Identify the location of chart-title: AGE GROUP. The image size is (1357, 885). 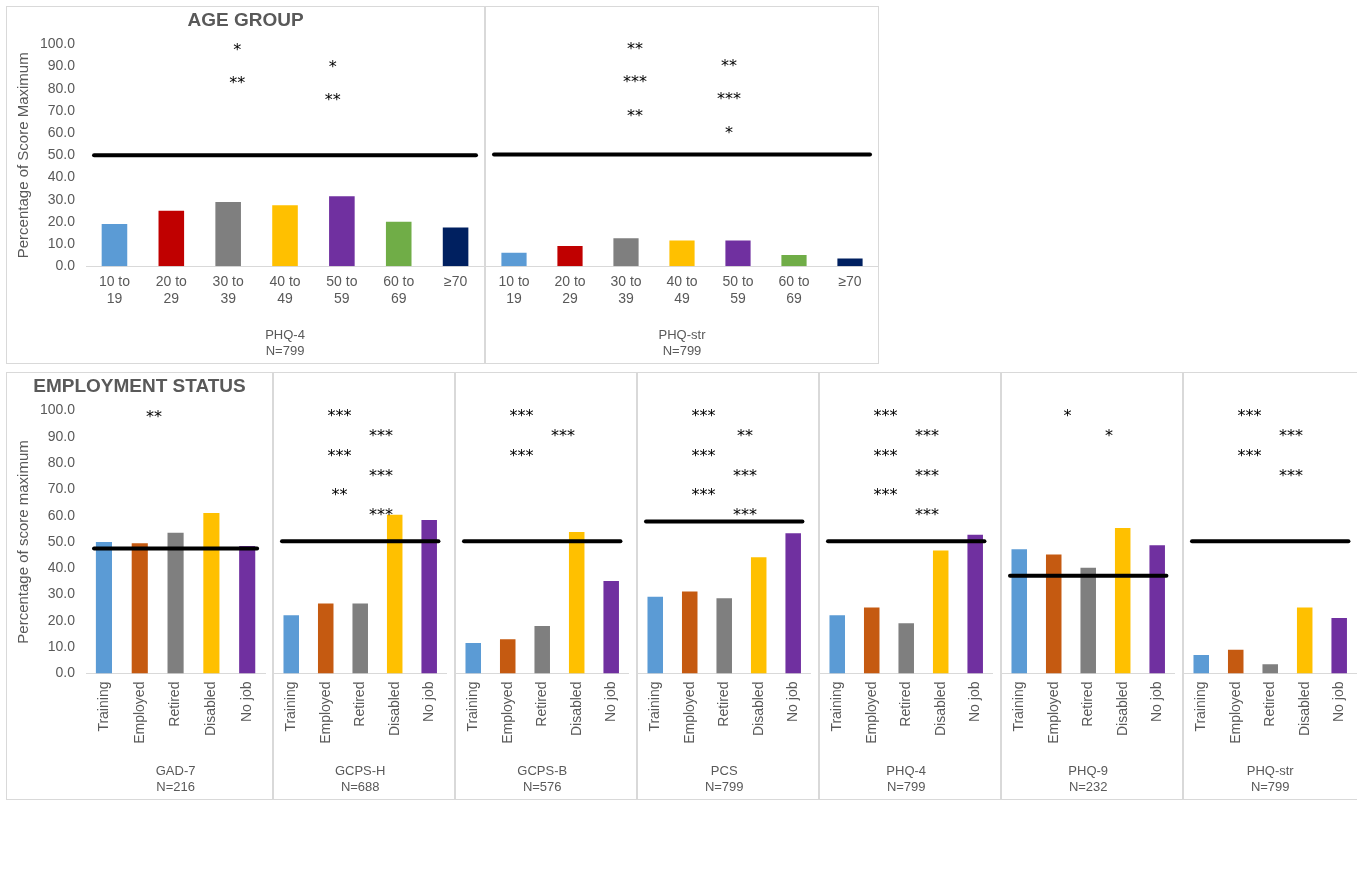
(245, 20).